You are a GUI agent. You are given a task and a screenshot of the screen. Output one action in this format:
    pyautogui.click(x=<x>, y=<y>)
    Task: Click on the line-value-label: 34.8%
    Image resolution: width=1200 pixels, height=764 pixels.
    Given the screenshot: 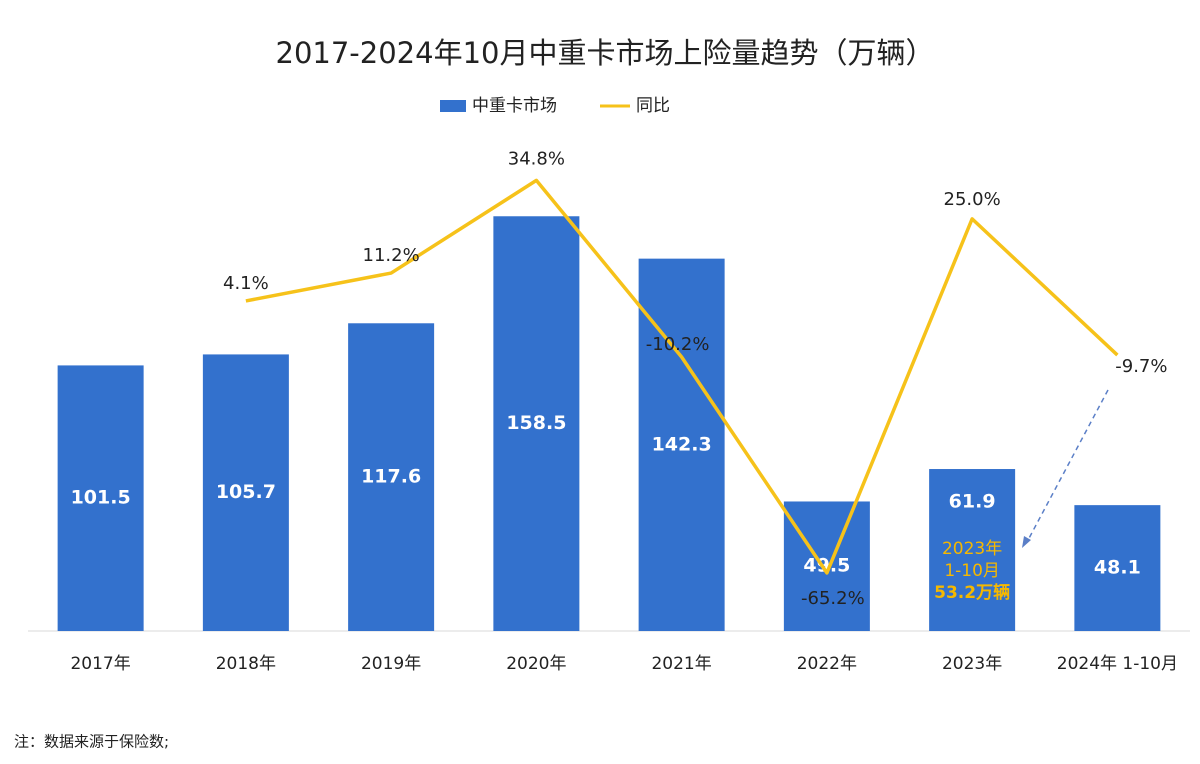 What is the action you would take?
    pyautogui.click(x=536, y=158)
    